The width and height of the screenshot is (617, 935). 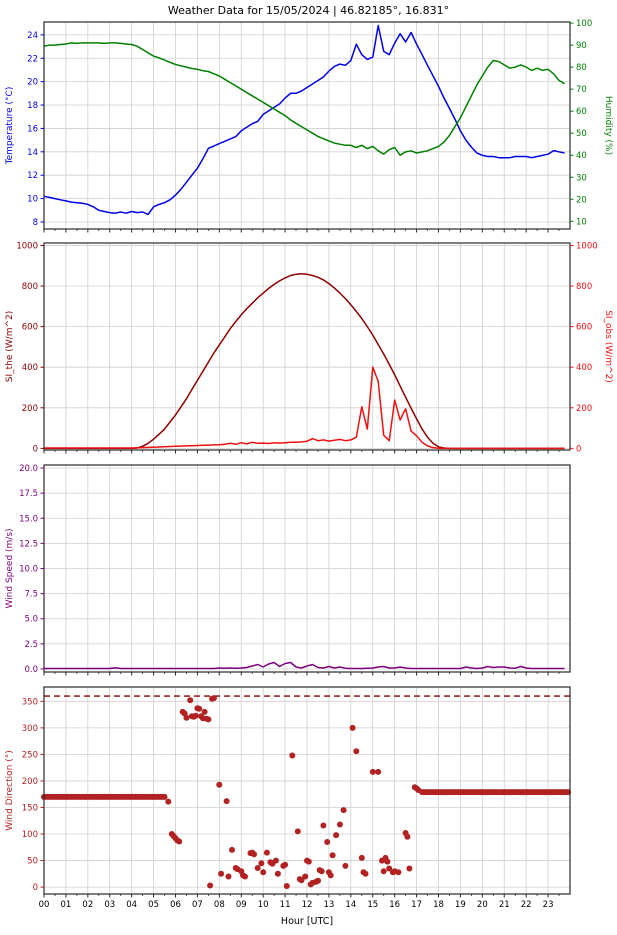 What do you see at coordinates (504, 905) in the screenshot?
I see `x-tick-label: 21` at bounding box center [504, 905].